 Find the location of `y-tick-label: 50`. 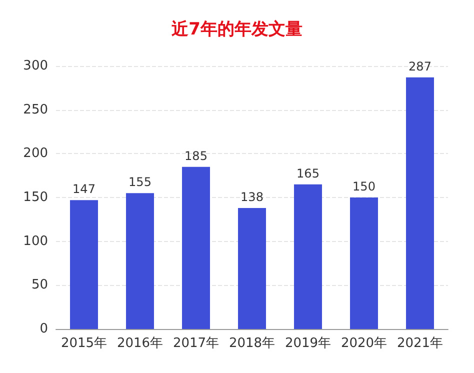

y-tick-label: 50 is located at coordinates (39, 285).